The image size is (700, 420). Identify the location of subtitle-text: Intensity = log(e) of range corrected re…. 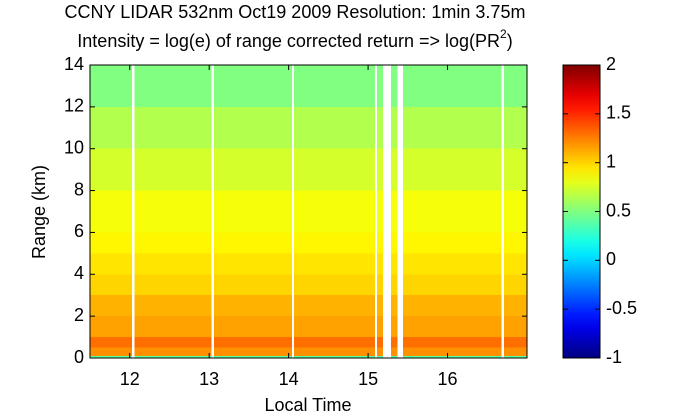
(288, 41).